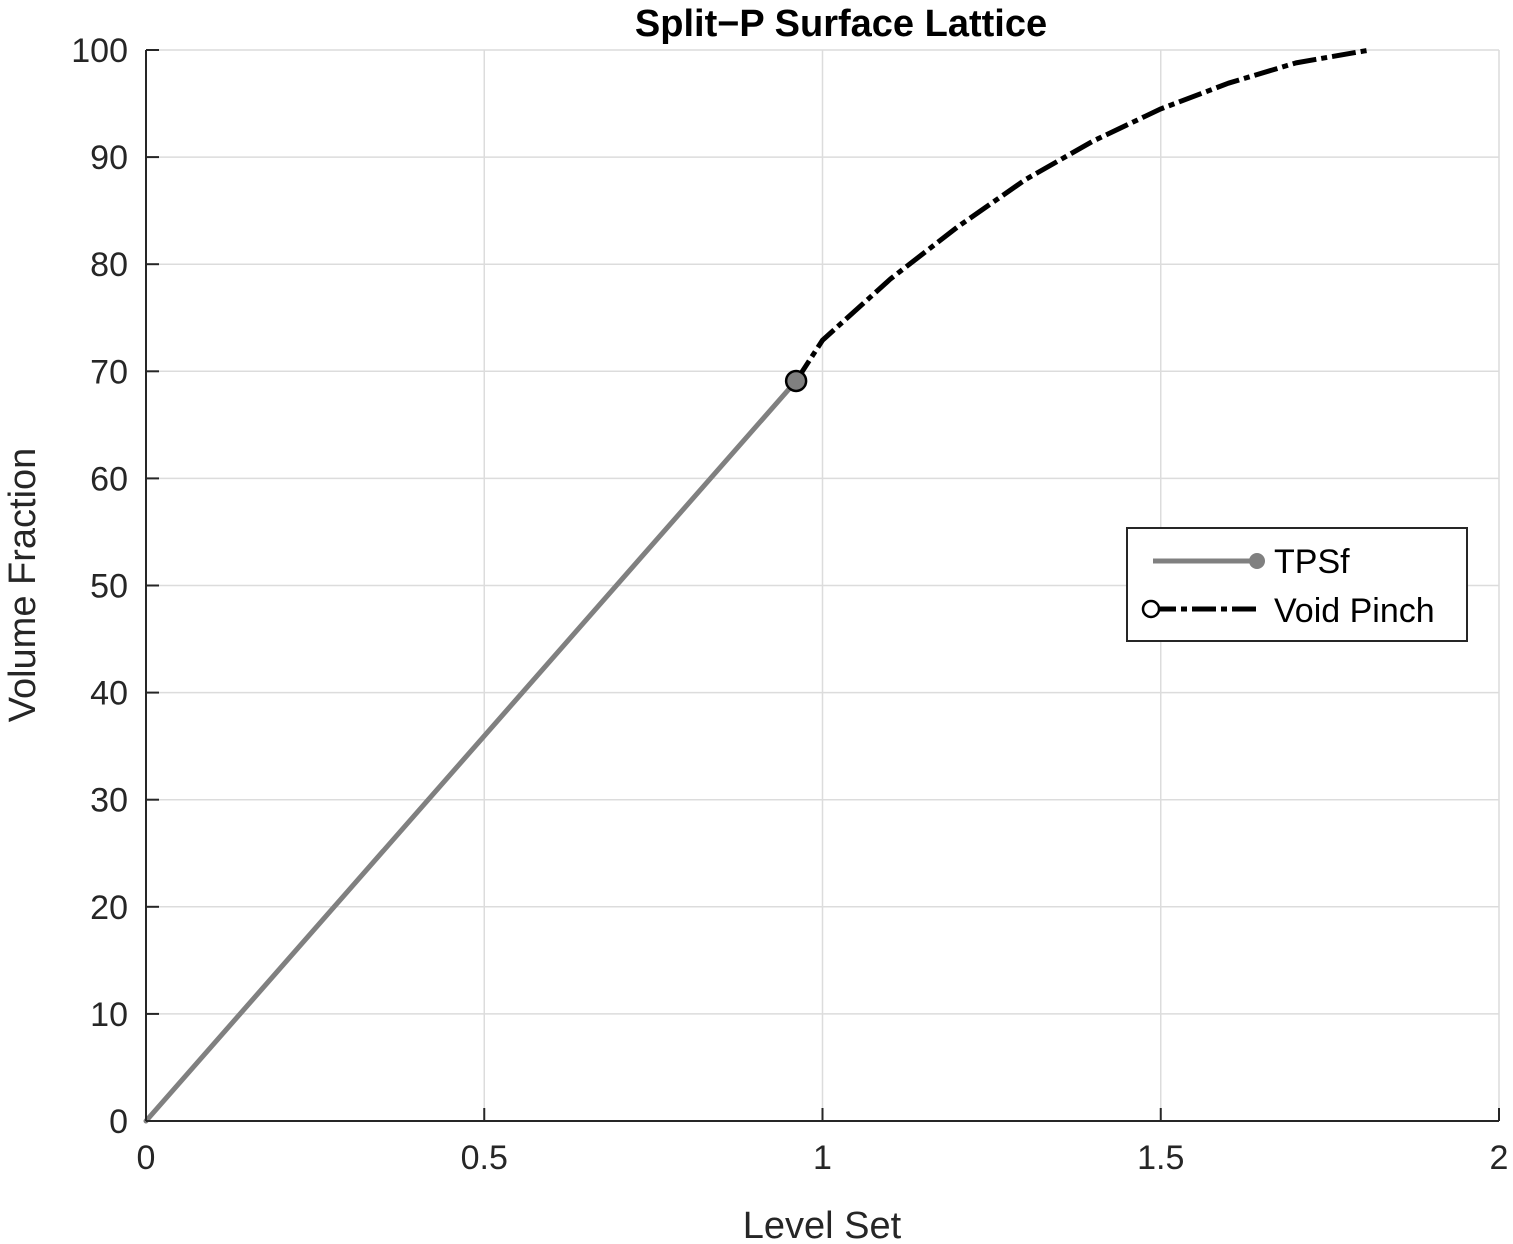 This screenshot has width=1513, height=1244. I want to click on legend-box, so click(1297, 584).